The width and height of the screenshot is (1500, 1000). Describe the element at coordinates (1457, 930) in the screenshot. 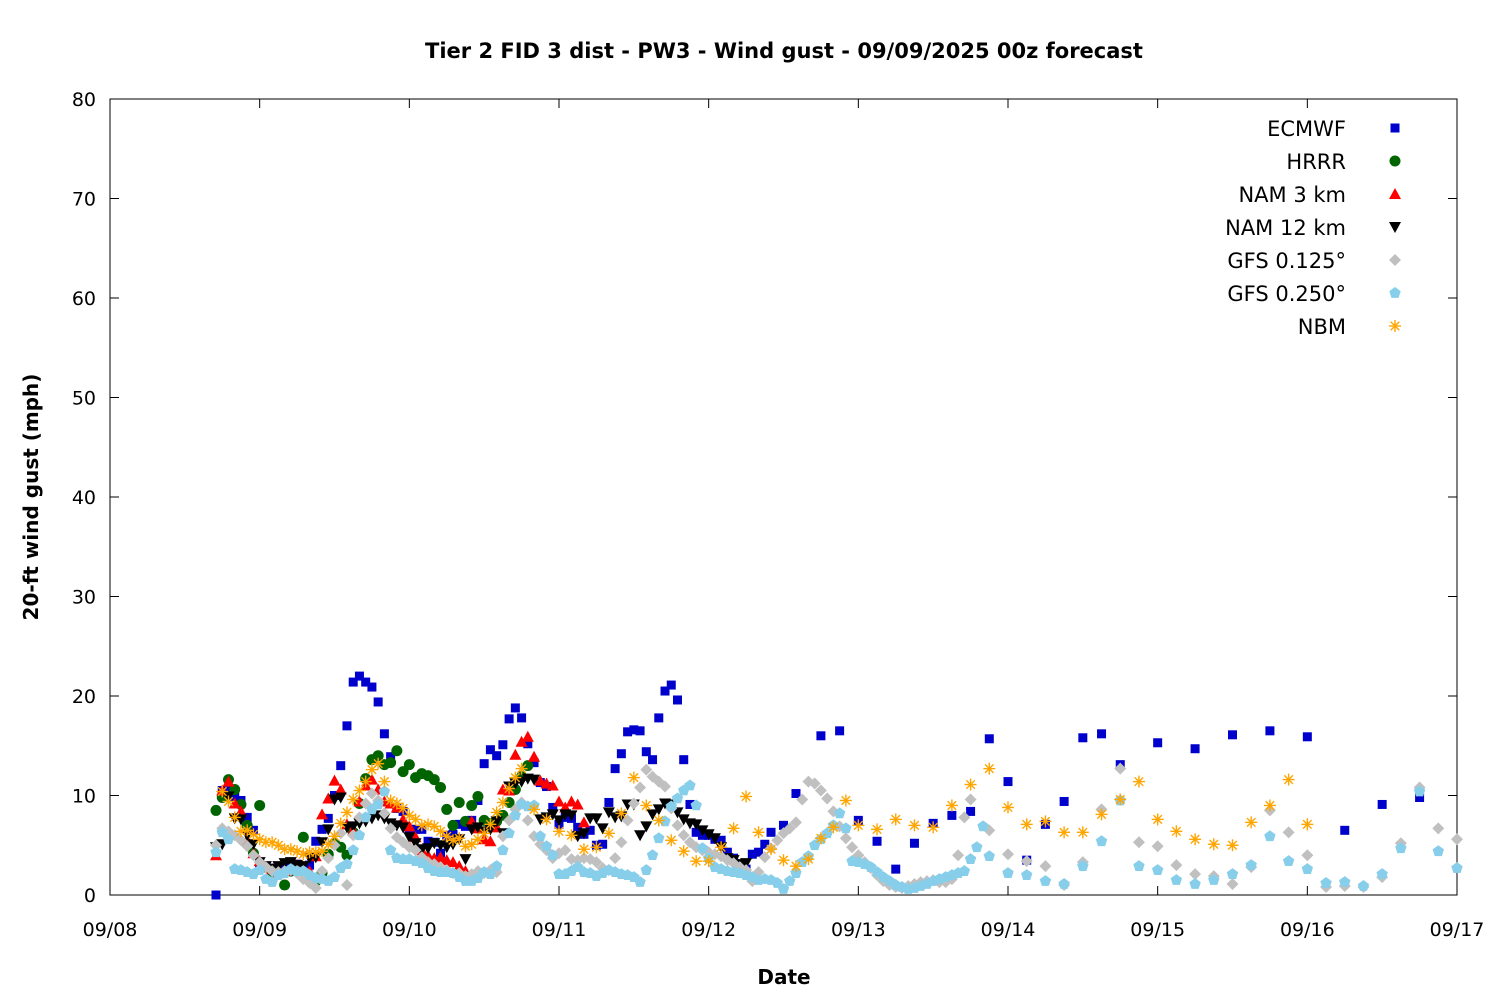

I see `x-tick-label: 09/17` at that location.